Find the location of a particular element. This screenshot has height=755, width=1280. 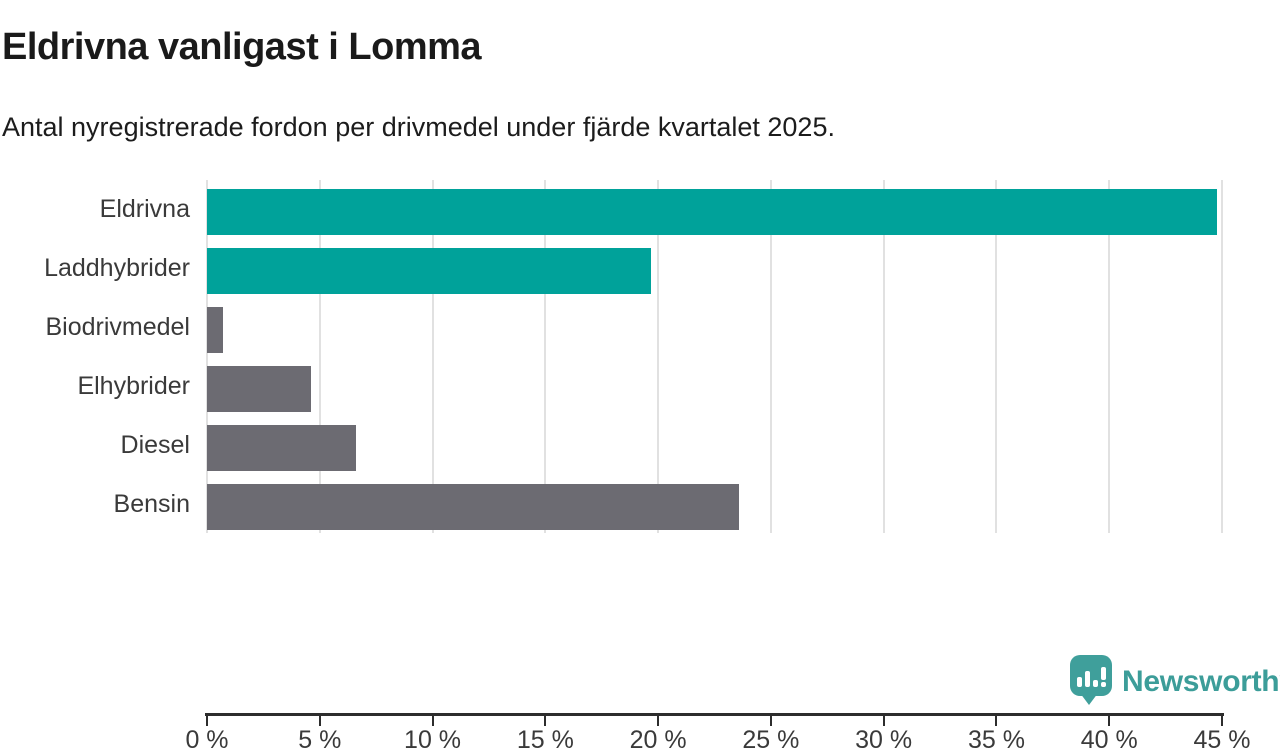

bar-row: Laddhybrider is located at coordinates (640, 268).